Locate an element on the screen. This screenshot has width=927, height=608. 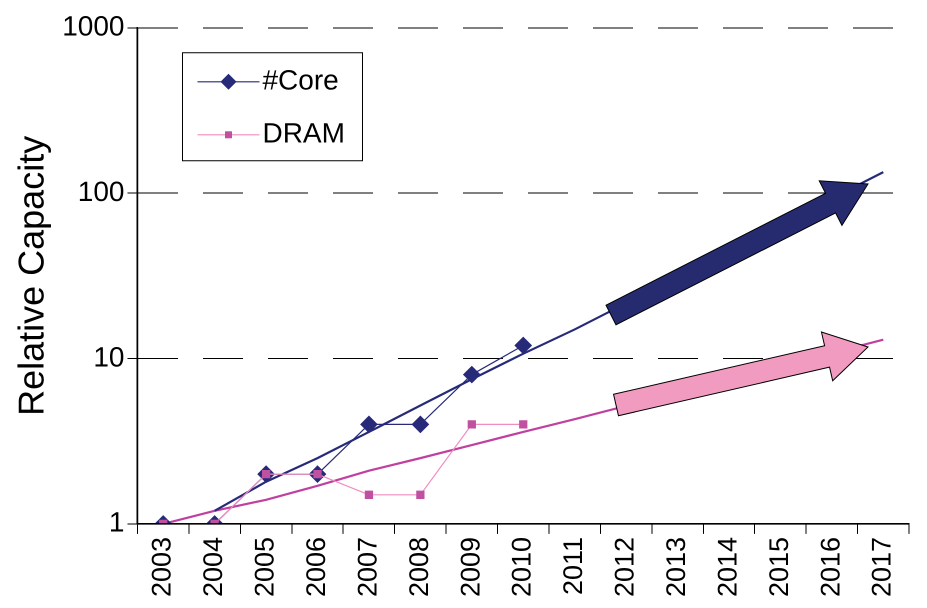
x-tick-label: 2017 is located at coordinates (881, 567).